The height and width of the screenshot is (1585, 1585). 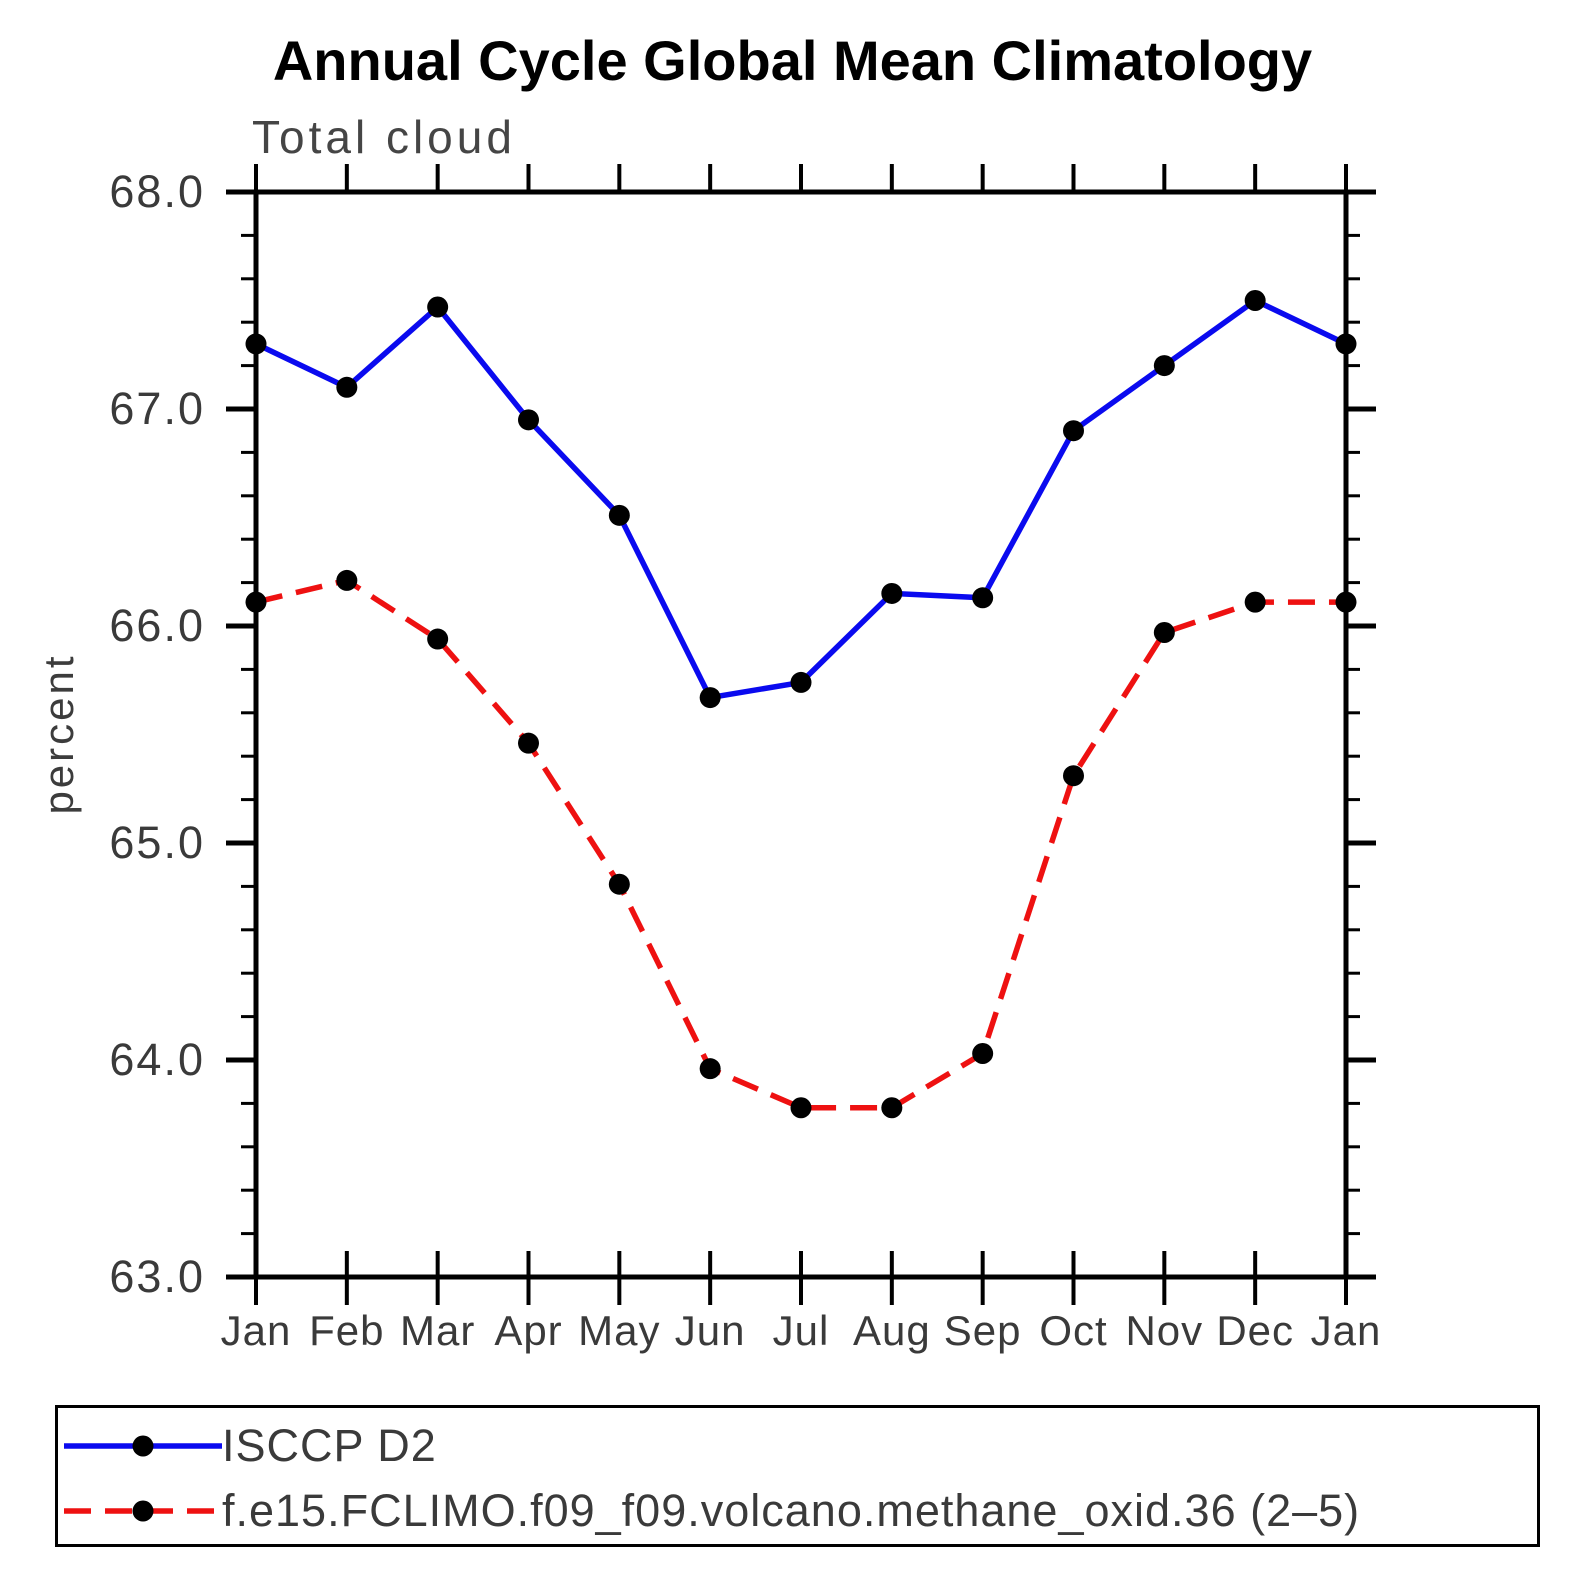 I want to click on svg-text: 63.0, so click(x=157, y=1276).